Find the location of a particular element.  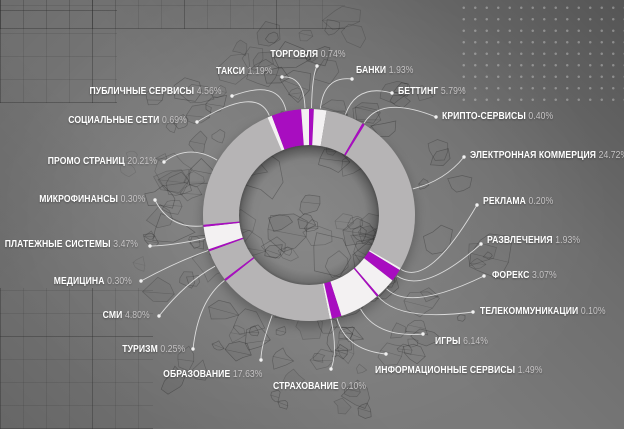

donut-hole-inner-shadow is located at coordinates (309, 215).